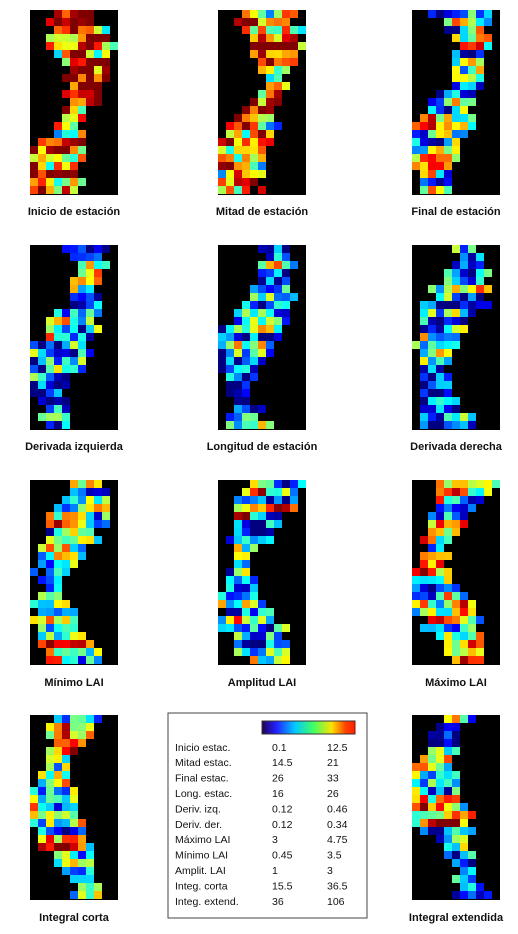  Describe the element at coordinates (262, 447) in the screenshot. I see `panel-label: Longitud de estación` at that location.